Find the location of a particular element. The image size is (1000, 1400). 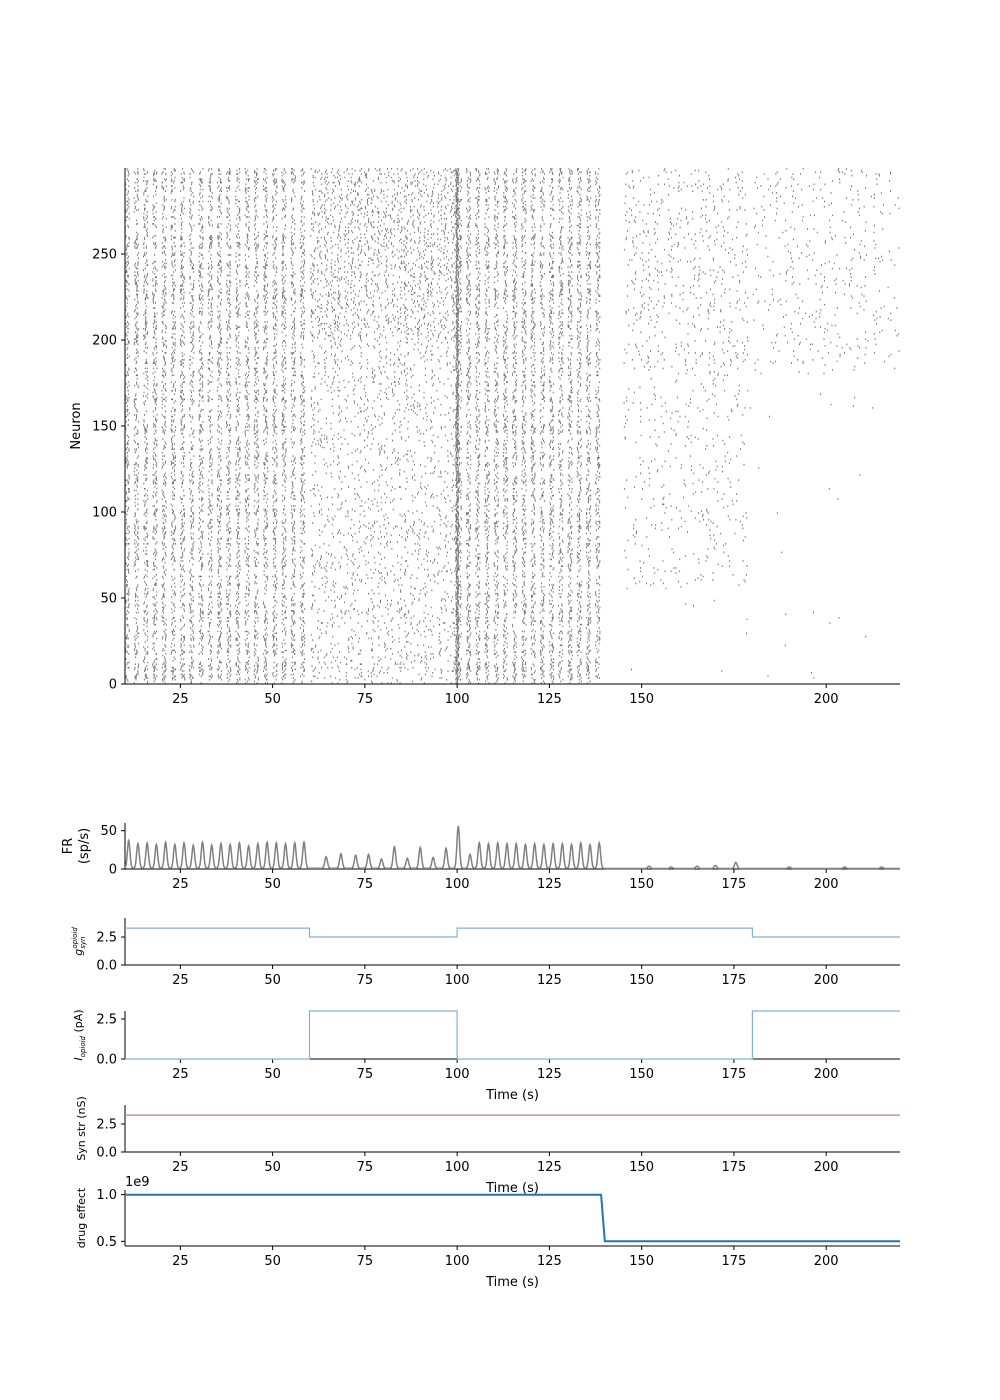

firing-rate-panel: 25 50 75 100 125 150 175 200 0 50 FR (sp/s) is located at coordinates (480, 857).